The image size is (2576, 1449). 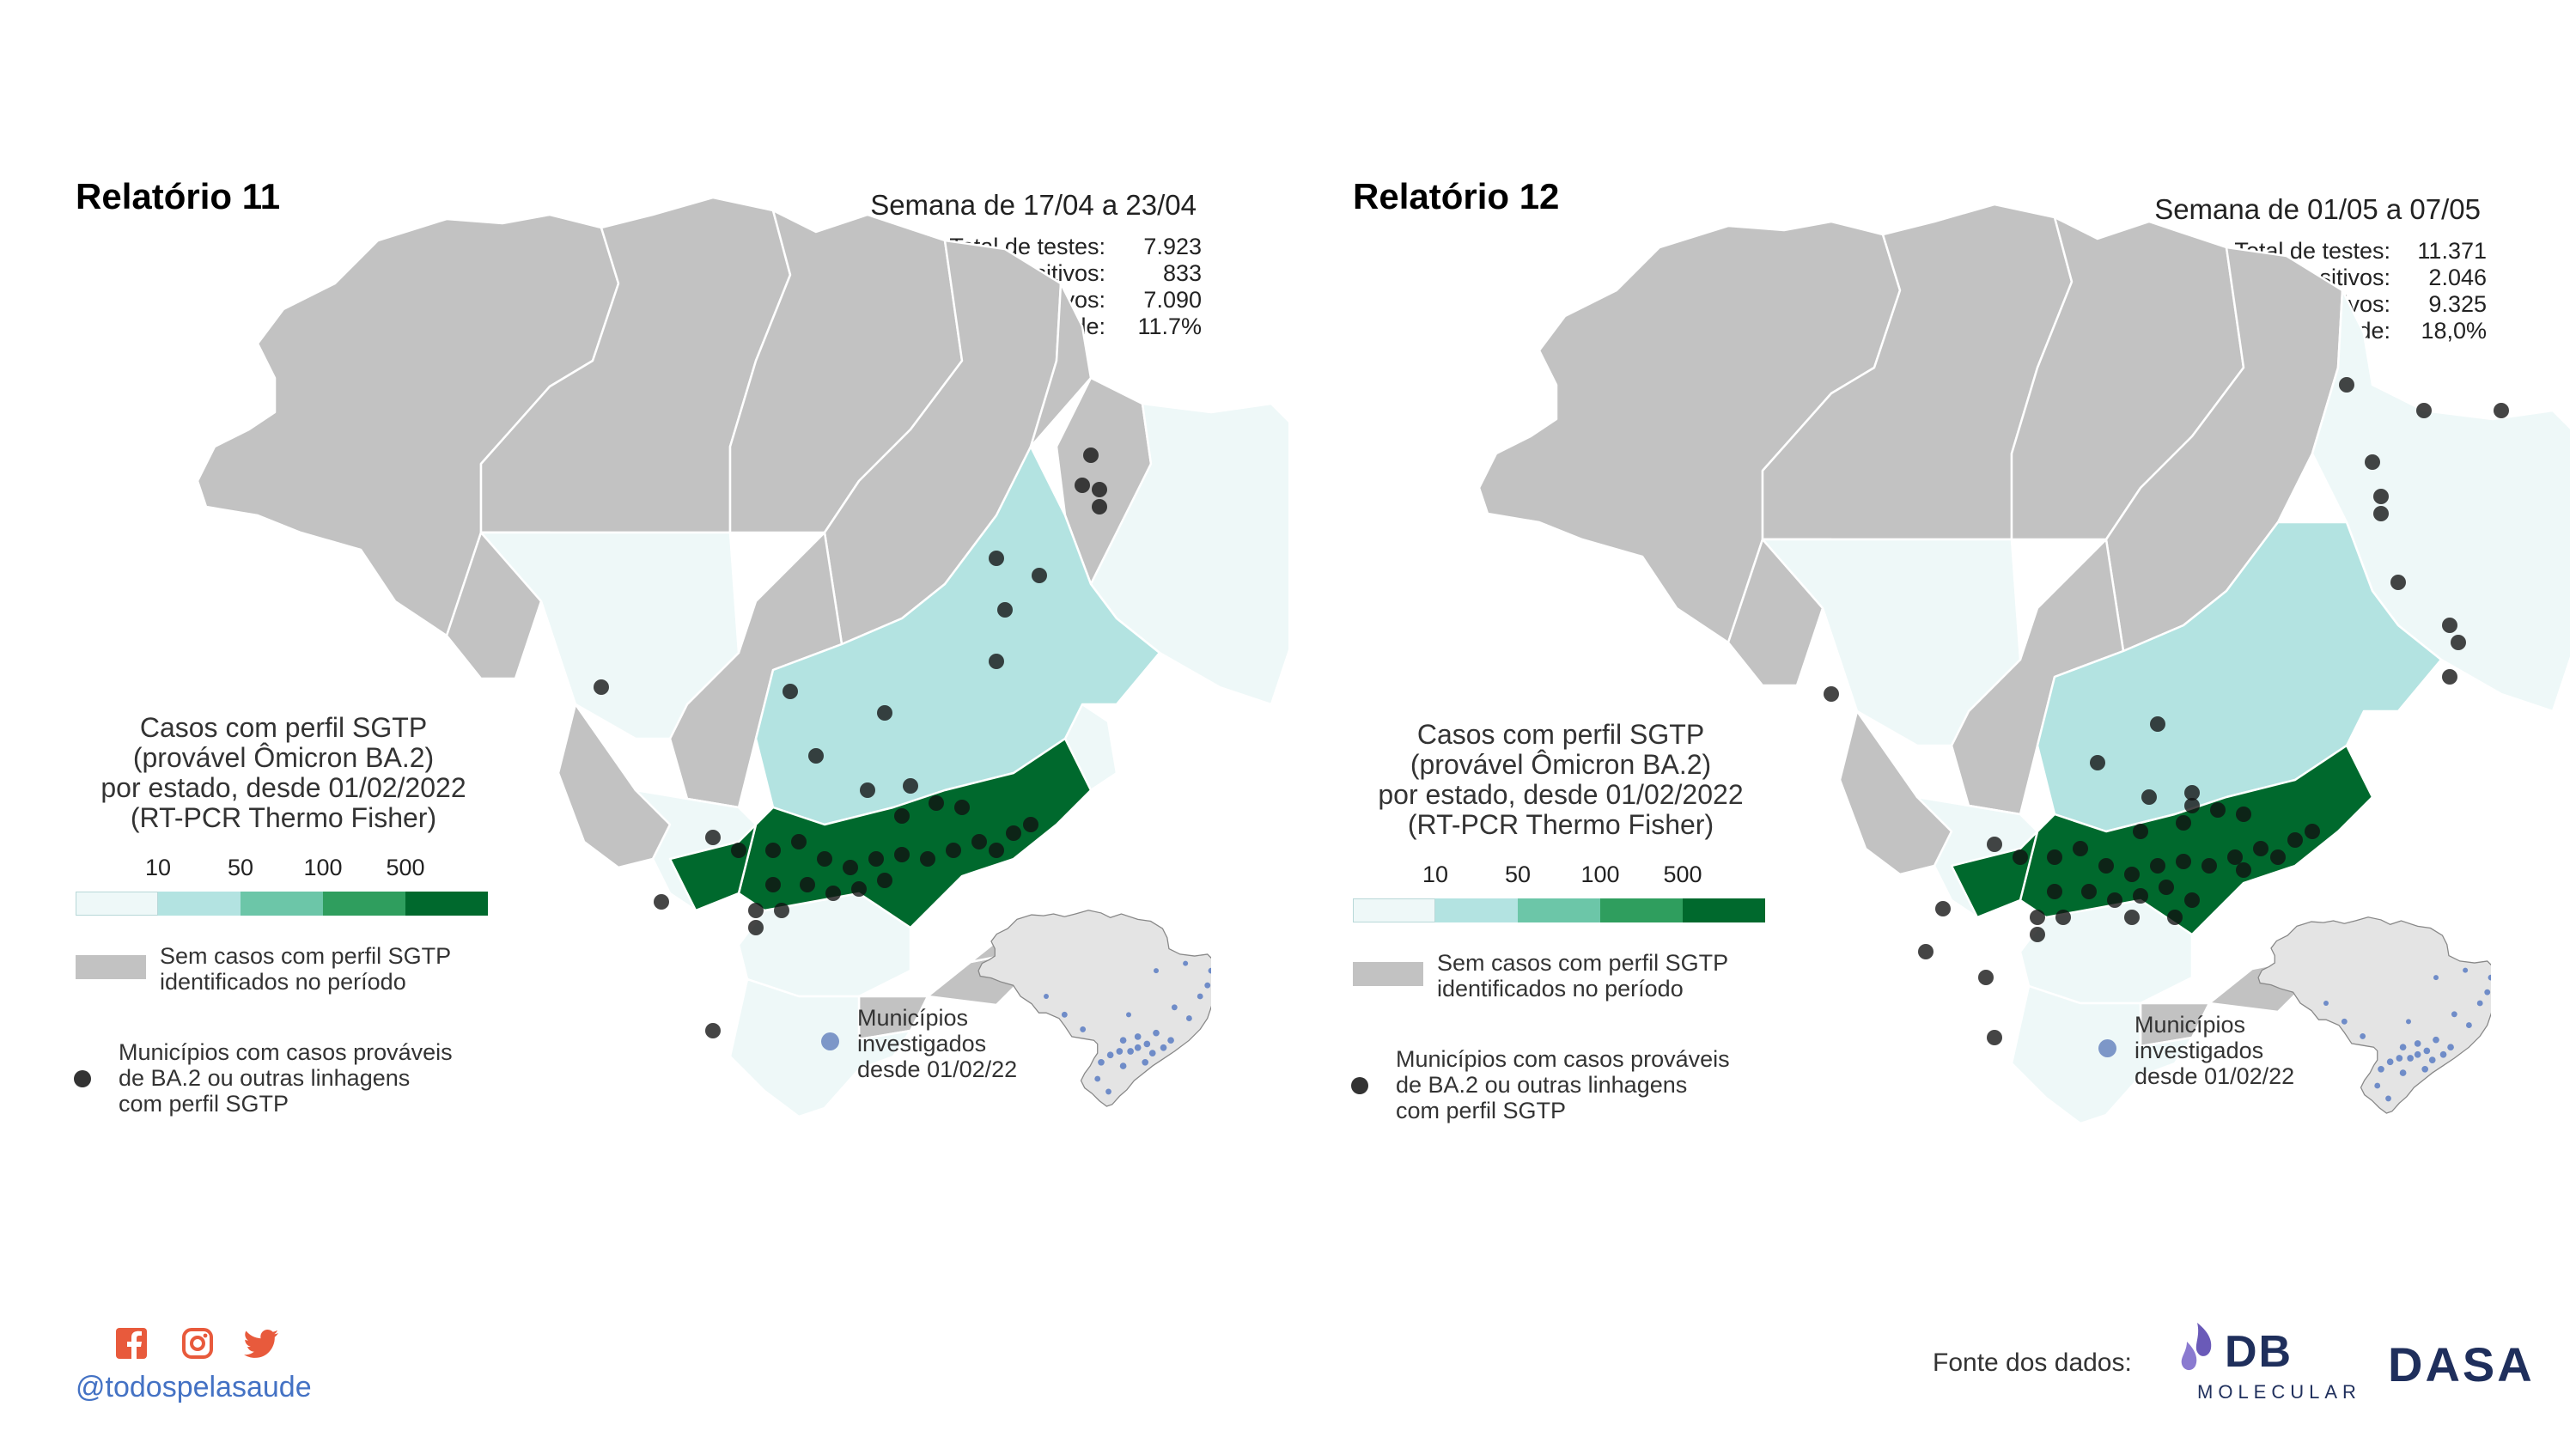 I want to click on legend-ticks-12: 10 50 100 500, so click(x=1562, y=874).